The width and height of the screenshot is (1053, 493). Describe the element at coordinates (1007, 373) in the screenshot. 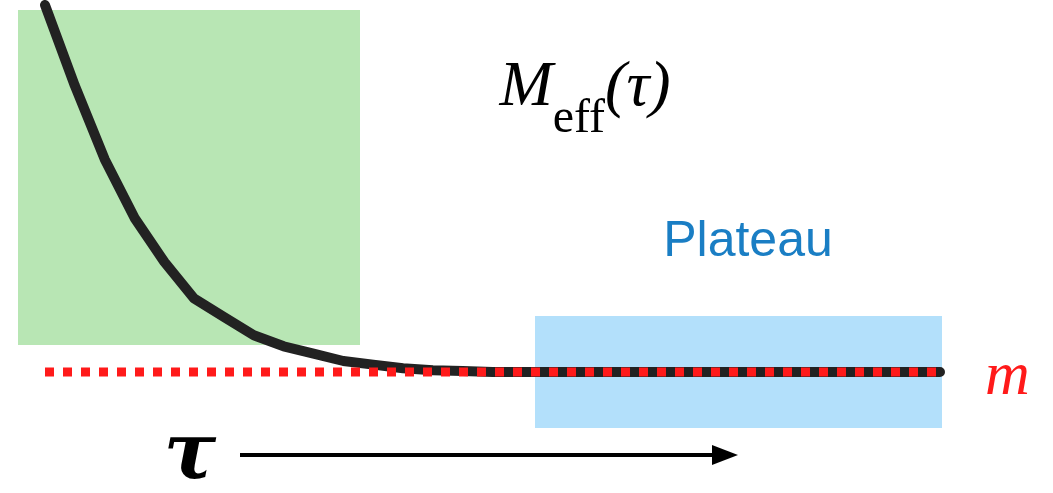

I see `series-label: m` at that location.